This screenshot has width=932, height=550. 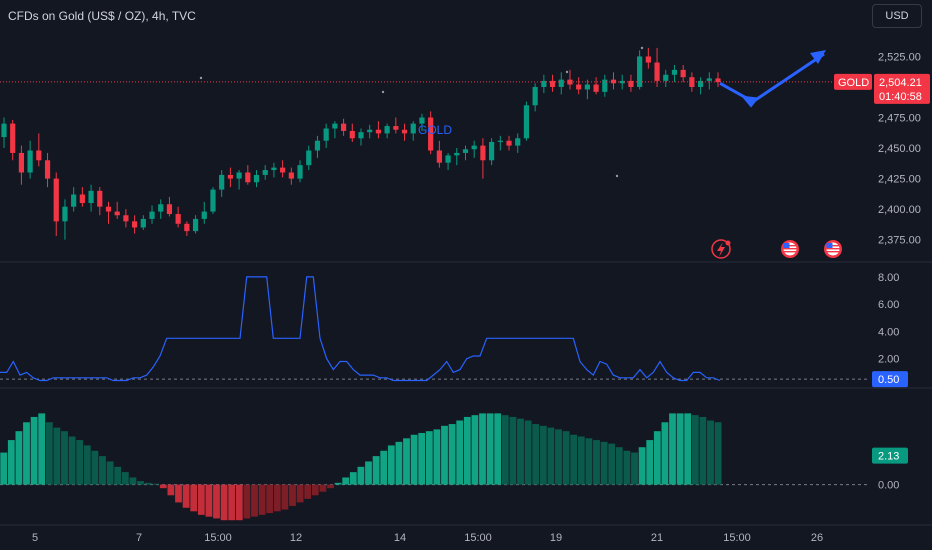 What do you see at coordinates (427, 538) in the screenshot?
I see `time-axis: 5 7 15:00 12 14 15:00 19 21 15:00 26` at bounding box center [427, 538].